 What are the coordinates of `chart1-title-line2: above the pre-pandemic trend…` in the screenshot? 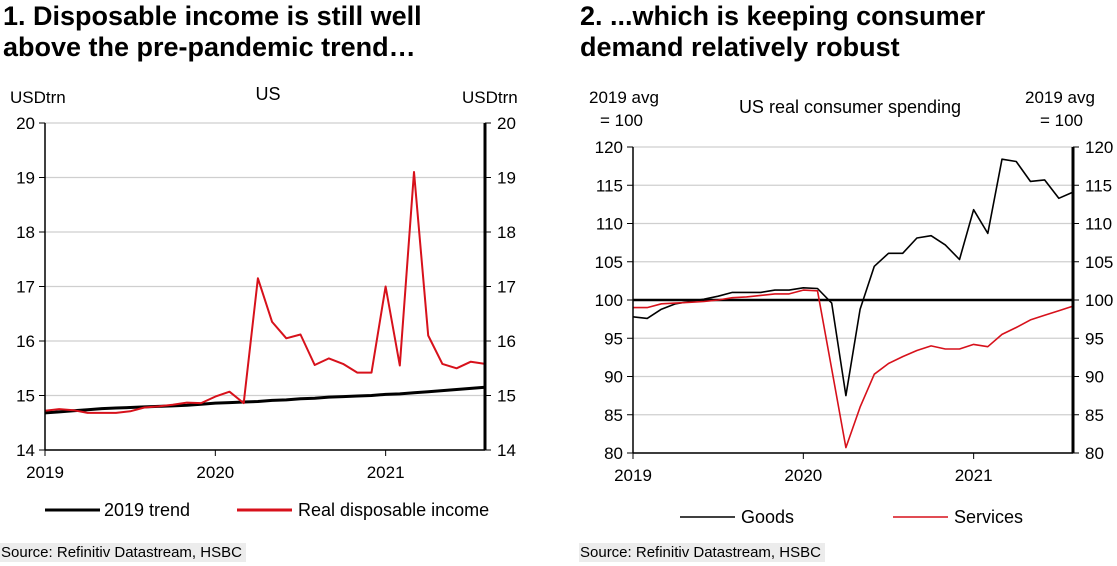 It's located at (209, 47).